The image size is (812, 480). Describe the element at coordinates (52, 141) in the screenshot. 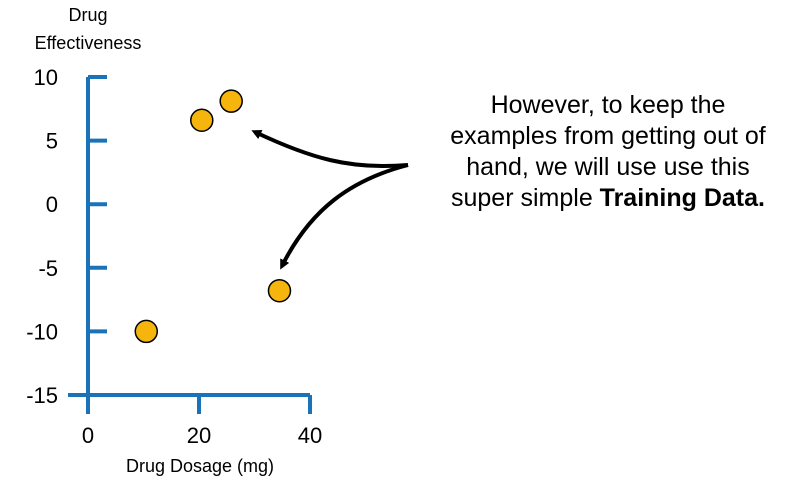

I see `y-tick-label: 5` at that location.